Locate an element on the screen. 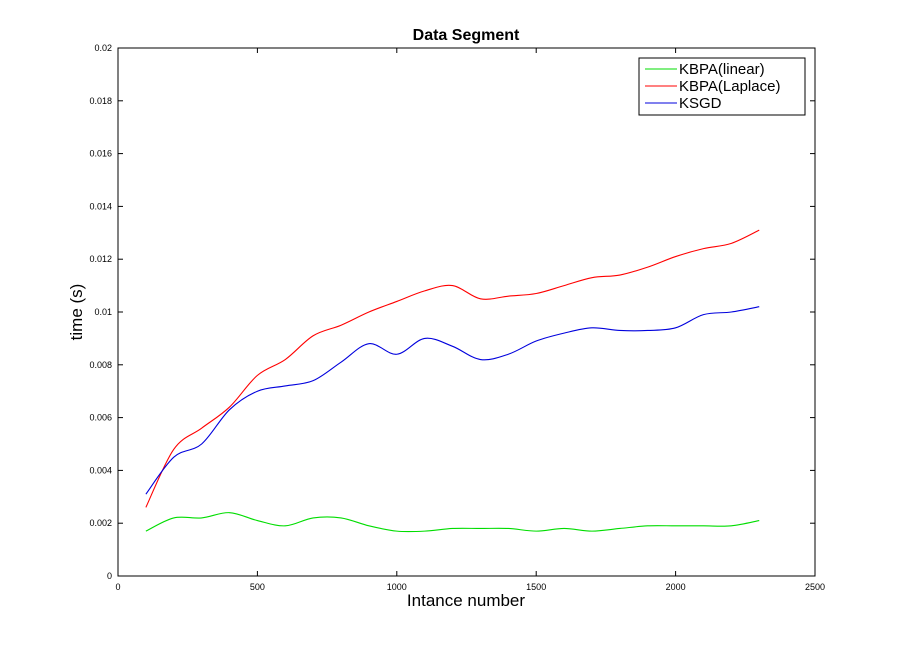 This screenshot has width=901, height=648. x-tick-label: 1000 is located at coordinates (397, 587).